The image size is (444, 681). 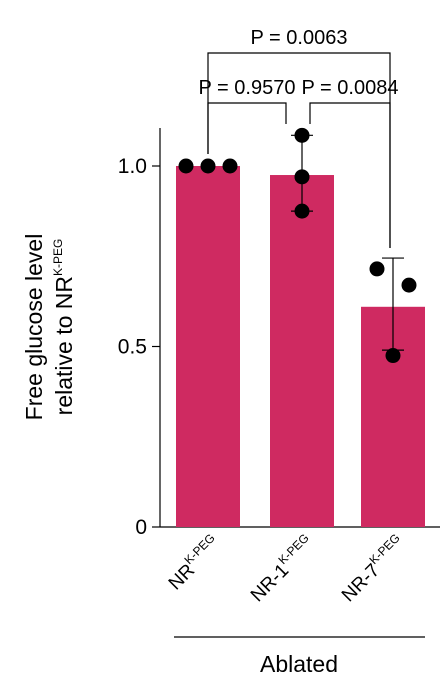 I want to click on y-axis-title-line1: Free glucose level, so click(x=34, y=327).